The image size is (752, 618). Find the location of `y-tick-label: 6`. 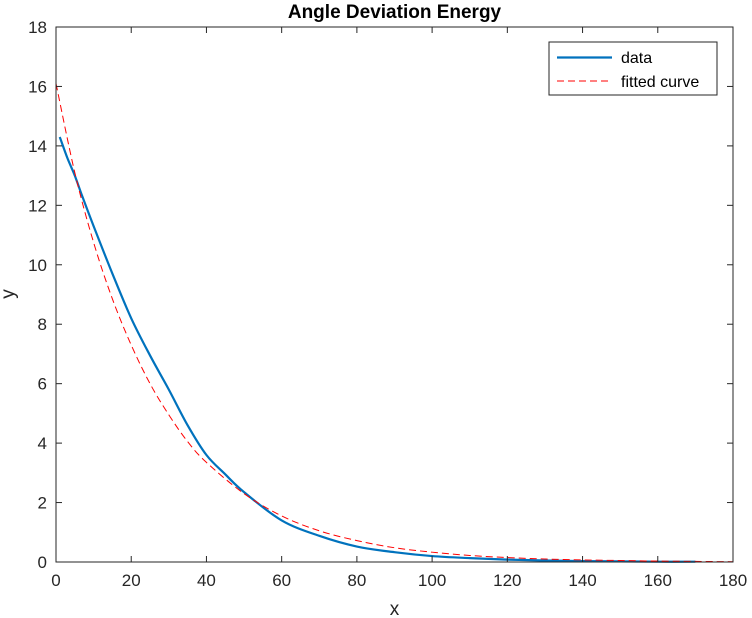

y-tick-label: 6 is located at coordinates (42, 384).